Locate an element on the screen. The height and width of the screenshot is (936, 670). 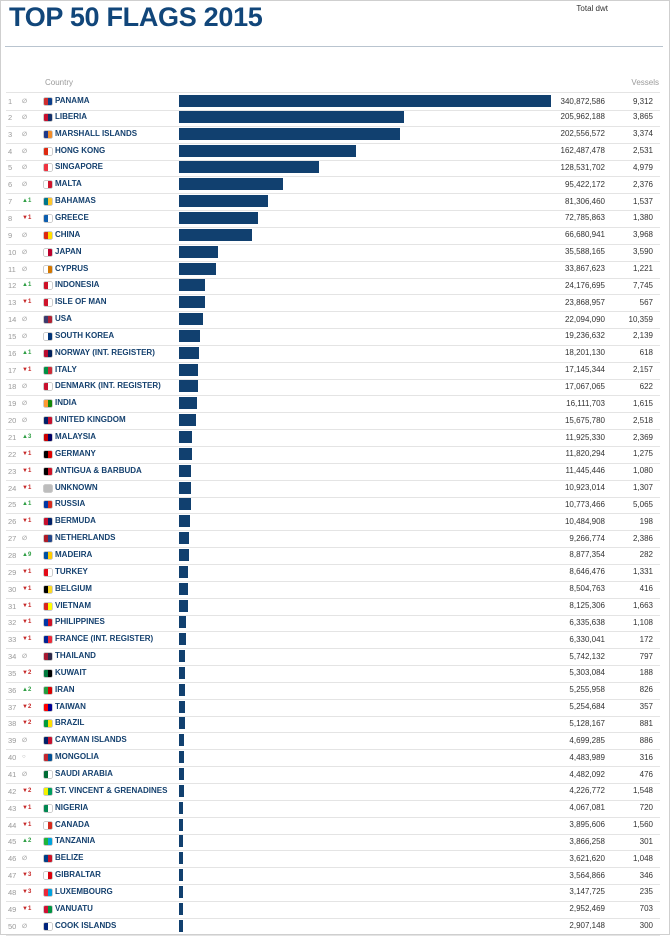
total-dwt-value: 18,201,130 is located at coordinates (584, 353).